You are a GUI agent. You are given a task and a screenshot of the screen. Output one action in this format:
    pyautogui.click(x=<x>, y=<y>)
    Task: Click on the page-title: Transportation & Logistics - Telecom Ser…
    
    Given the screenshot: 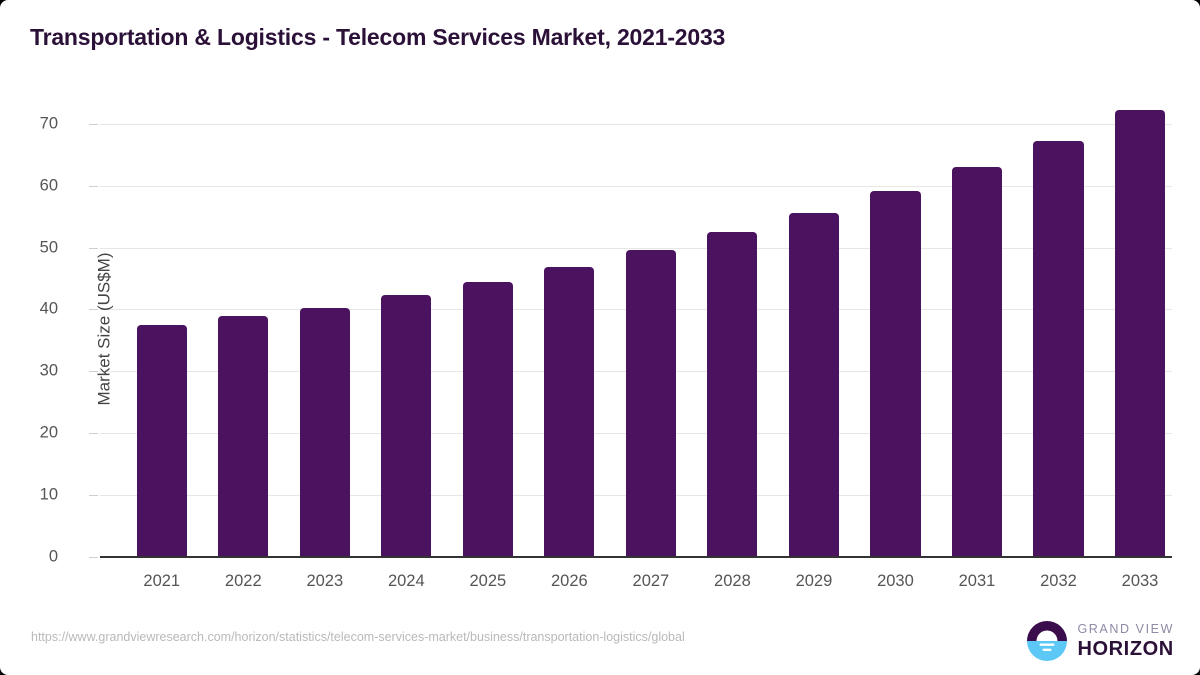 What is the action you would take?
    pyautogui.click(x=378, y=37)
    